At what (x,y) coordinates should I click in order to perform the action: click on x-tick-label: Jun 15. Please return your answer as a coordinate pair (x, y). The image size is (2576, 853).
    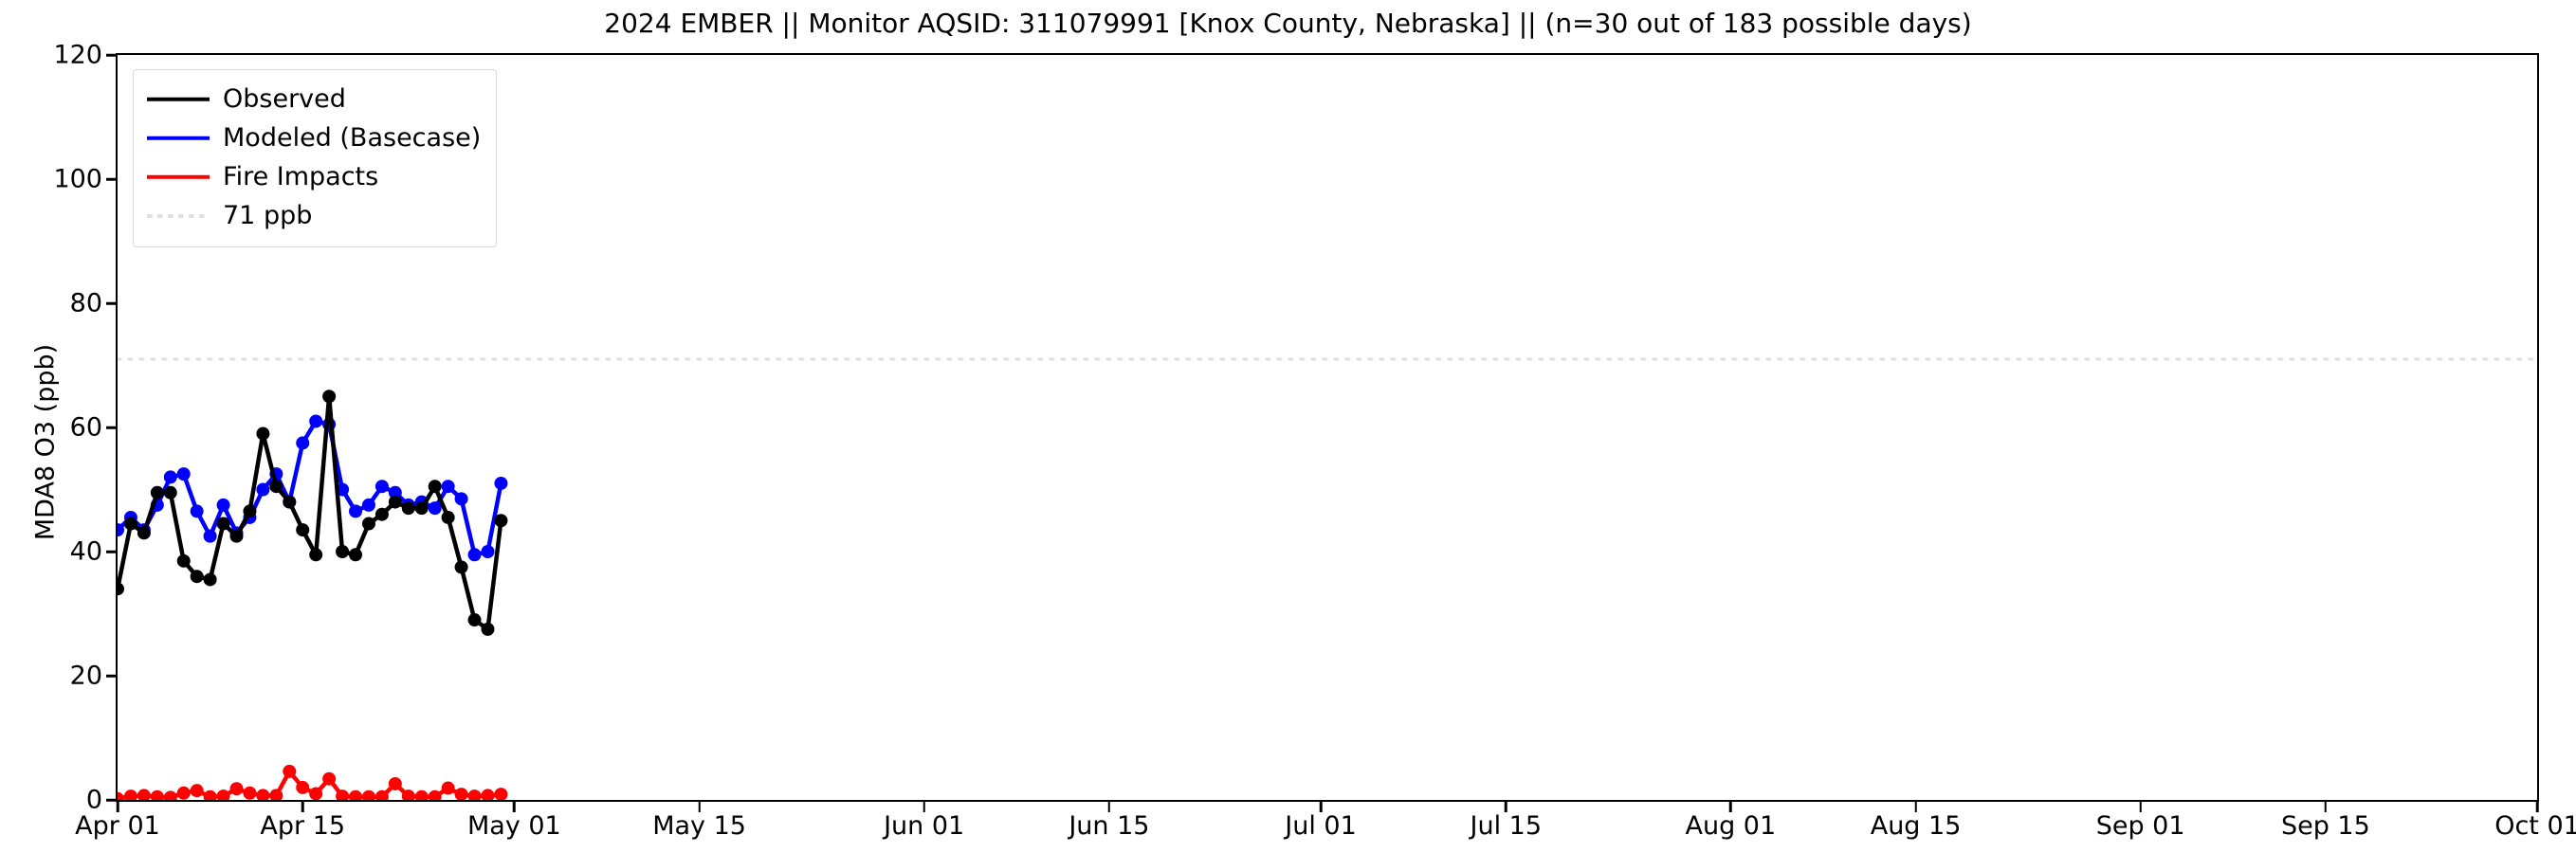
    Looking at the image, I should click on (1109, 826).